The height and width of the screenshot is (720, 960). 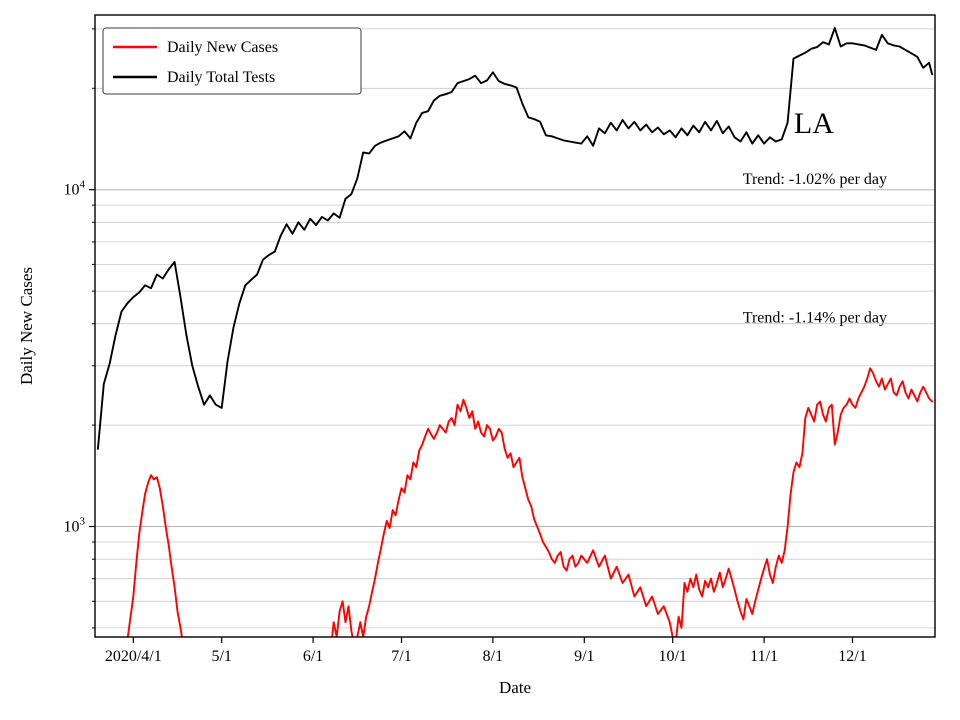 What do you see at coordinates (401, 656) in the screenshot?
I see `svg-text: 7/1` at bounding box center [401, 656].